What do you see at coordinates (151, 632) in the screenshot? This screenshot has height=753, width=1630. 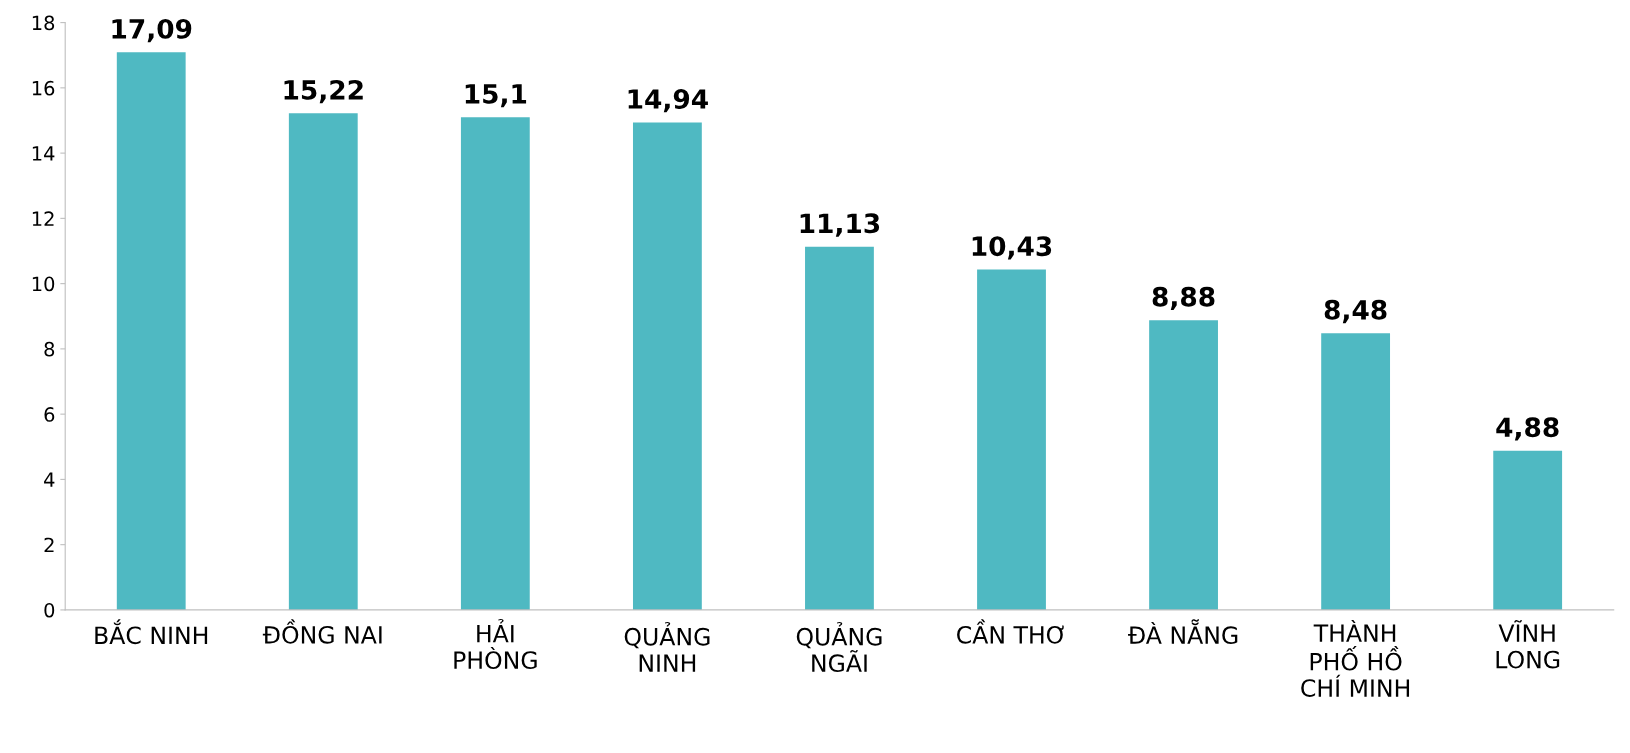 I see `x-tick-label: BẮC NINH` at bounding box center [151, 632].